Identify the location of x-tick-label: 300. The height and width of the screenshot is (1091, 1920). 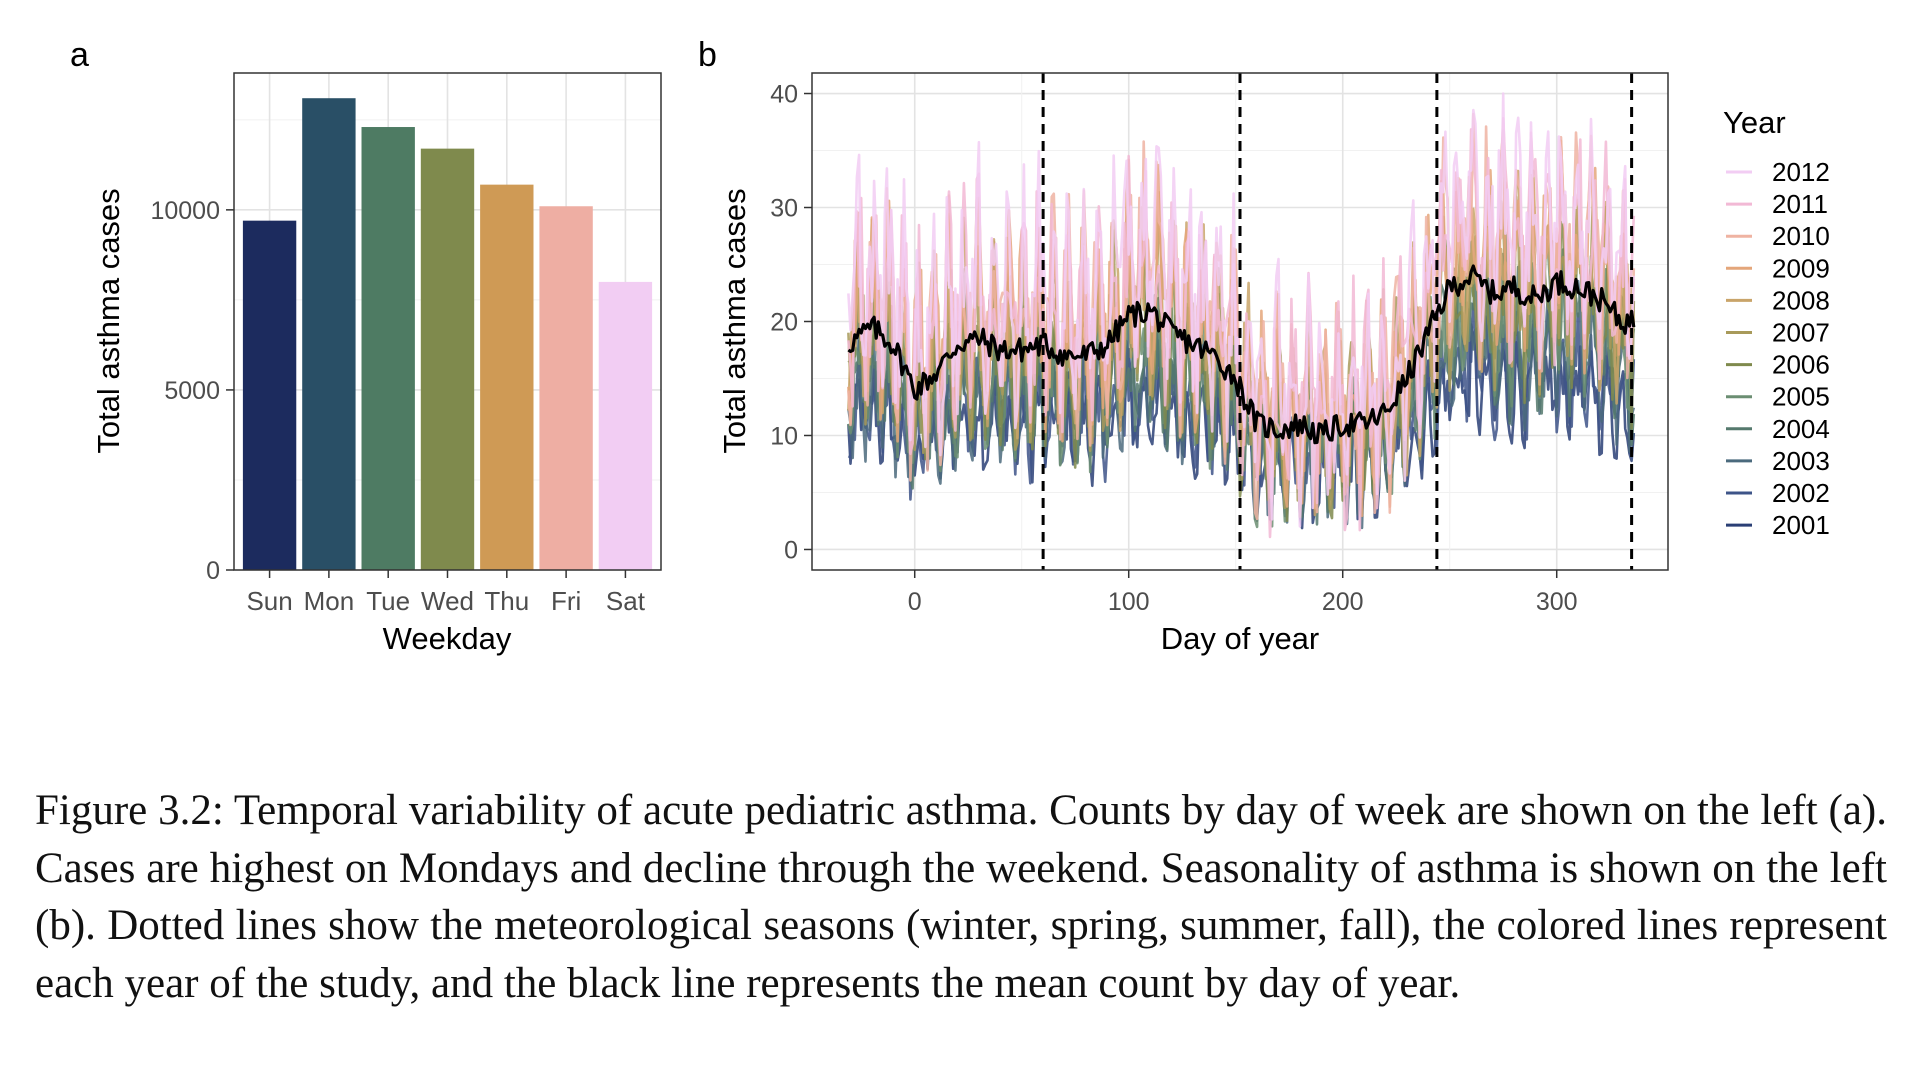
(1557, 602).